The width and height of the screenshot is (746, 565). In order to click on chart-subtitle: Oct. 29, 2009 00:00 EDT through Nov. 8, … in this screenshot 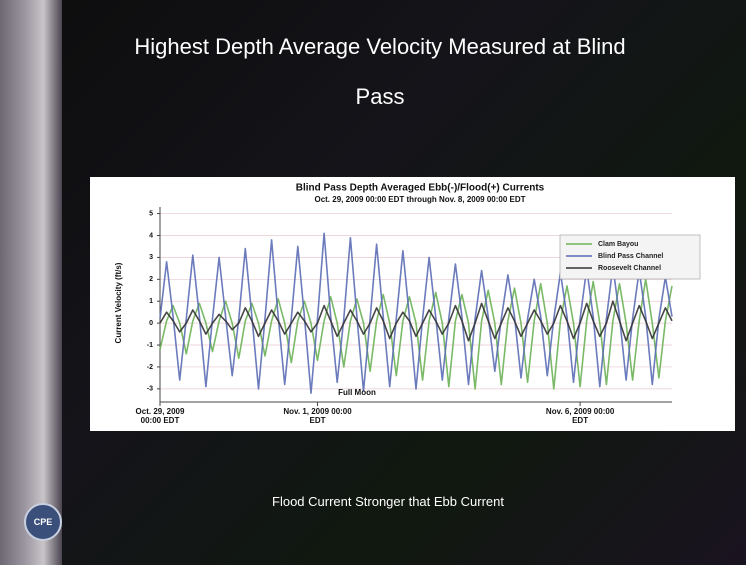, I will do `click(419, 199)`.